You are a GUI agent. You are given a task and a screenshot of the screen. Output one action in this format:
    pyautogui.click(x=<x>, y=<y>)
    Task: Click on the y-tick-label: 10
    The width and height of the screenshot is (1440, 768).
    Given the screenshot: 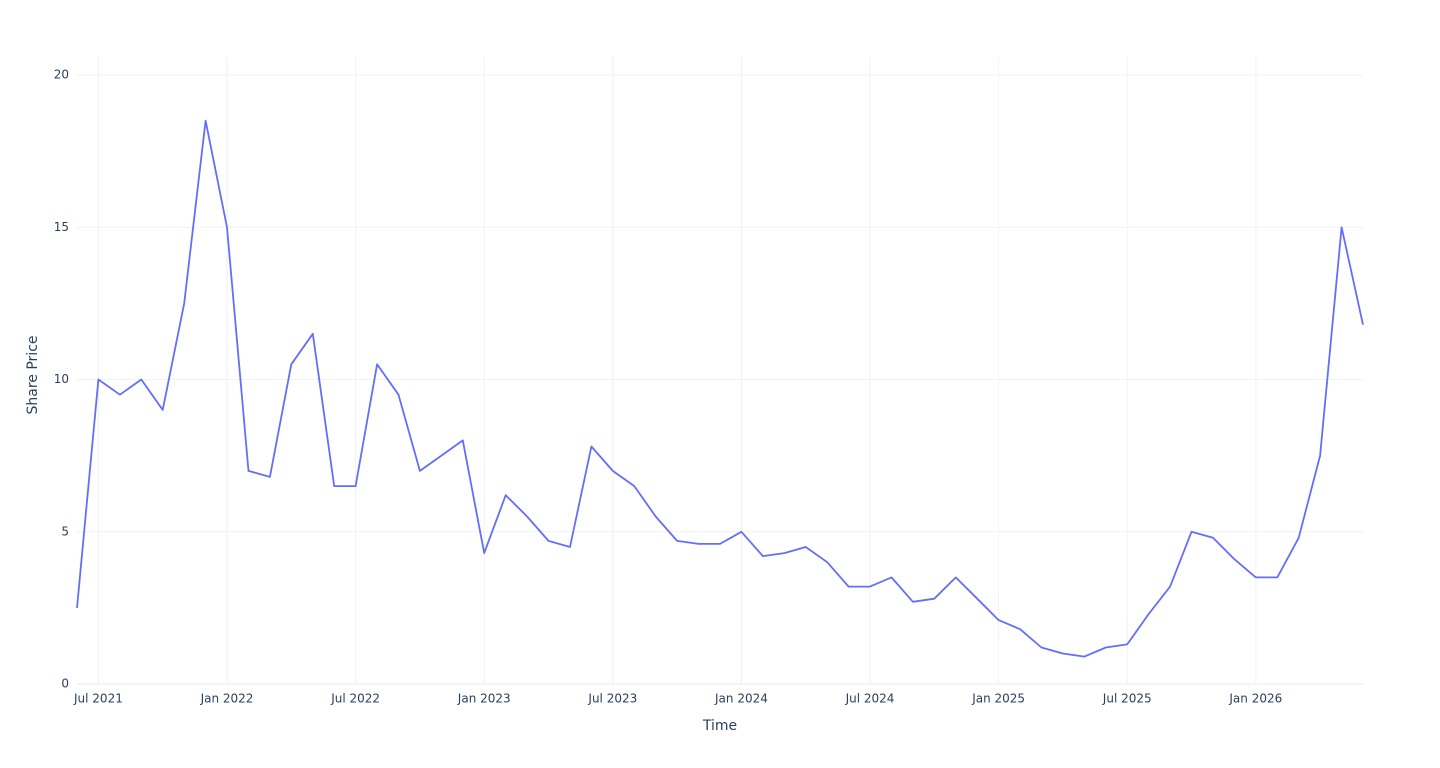 What is the action you would take?
    pyautogui.click(x=61, y=379)
    